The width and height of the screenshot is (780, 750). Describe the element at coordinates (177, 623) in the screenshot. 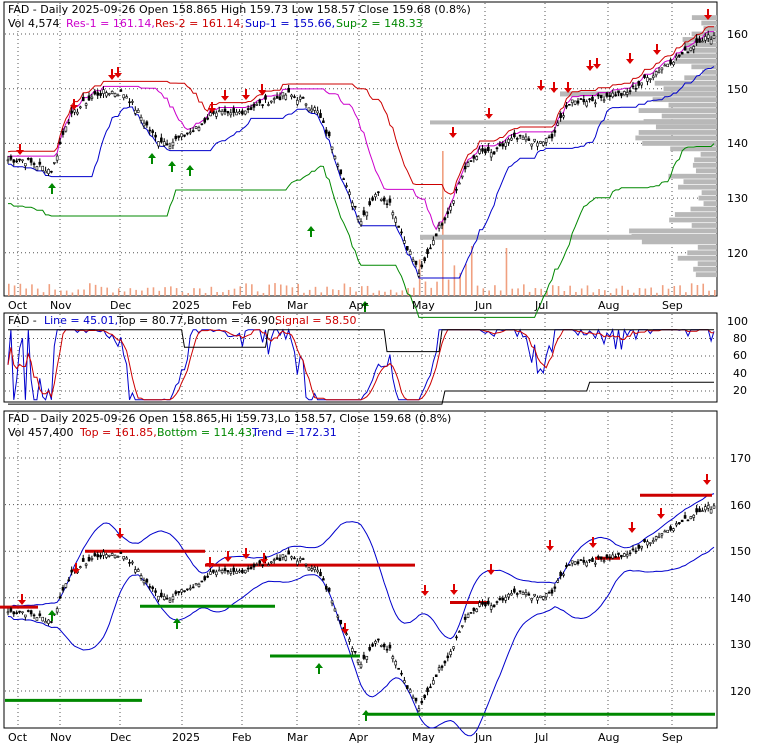

I see `bot-buy-arrow` at that location.